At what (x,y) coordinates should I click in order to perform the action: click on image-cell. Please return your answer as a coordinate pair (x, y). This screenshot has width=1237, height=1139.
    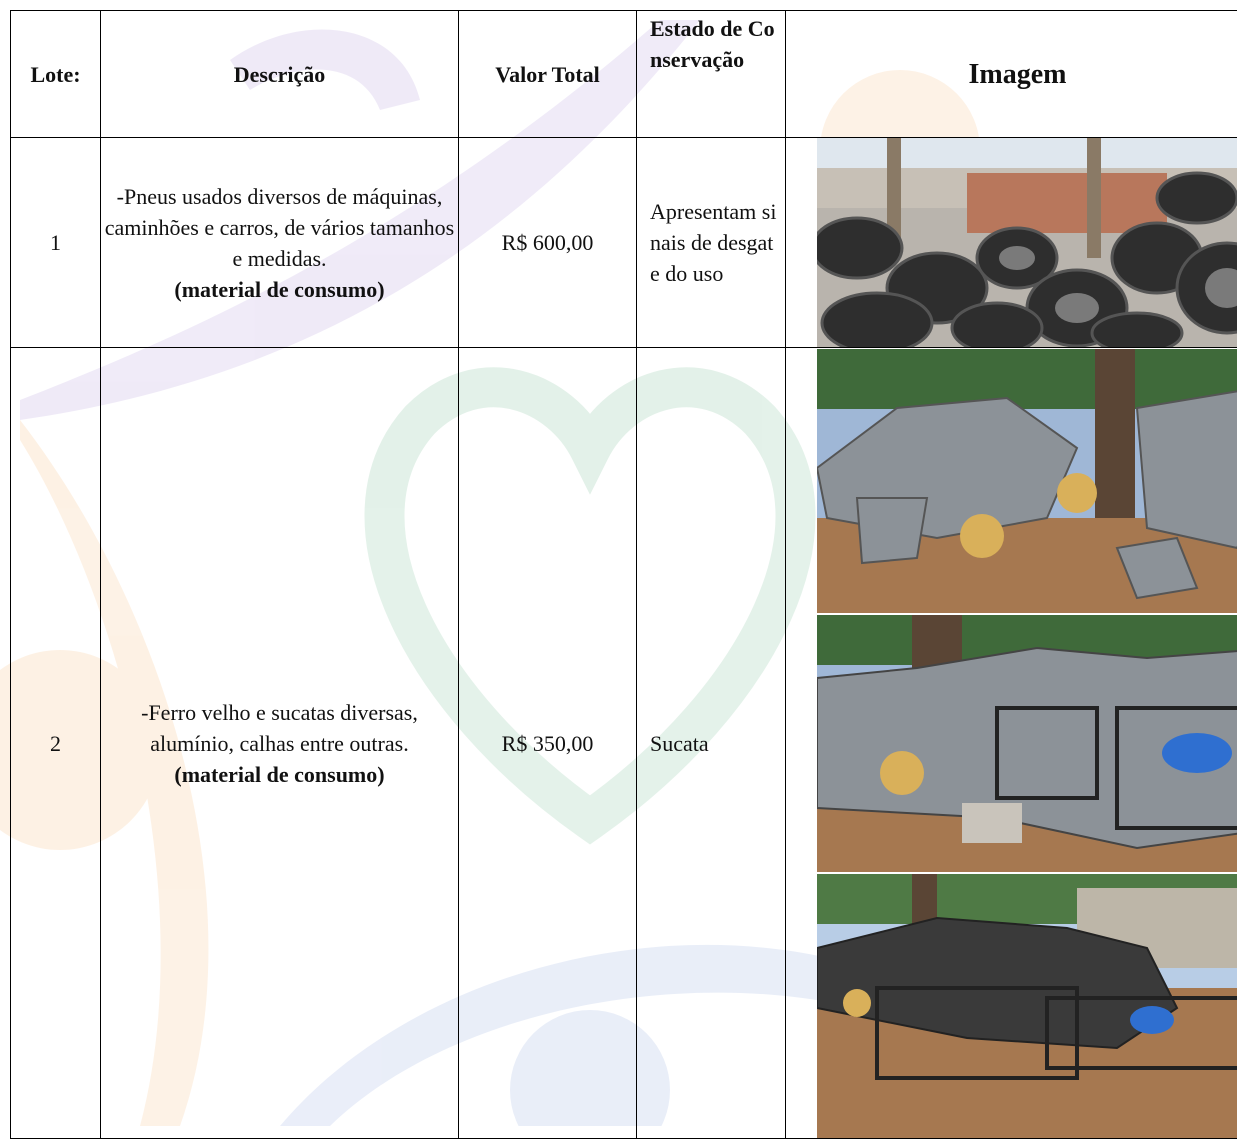
    Looking at the image, I should click on (1011, 243).